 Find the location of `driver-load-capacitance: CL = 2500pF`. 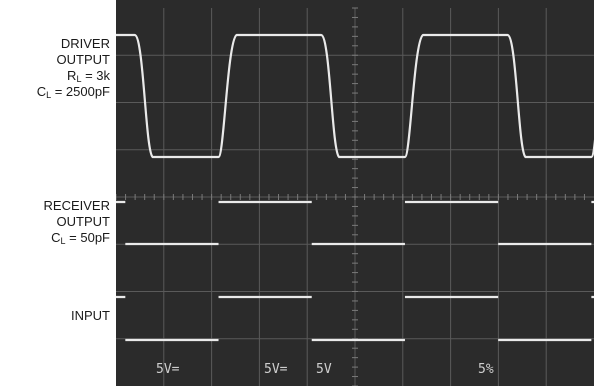

driver-load-capacitance: CL = 2500pF is located at coordinates (73, 92).